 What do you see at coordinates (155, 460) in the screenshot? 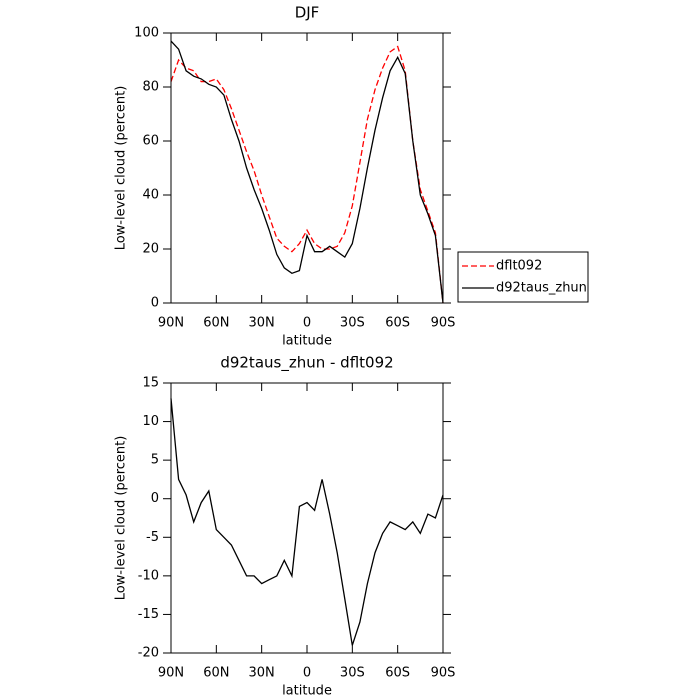
I see `y-tick-label: 5` at bounding box center [155, 460].